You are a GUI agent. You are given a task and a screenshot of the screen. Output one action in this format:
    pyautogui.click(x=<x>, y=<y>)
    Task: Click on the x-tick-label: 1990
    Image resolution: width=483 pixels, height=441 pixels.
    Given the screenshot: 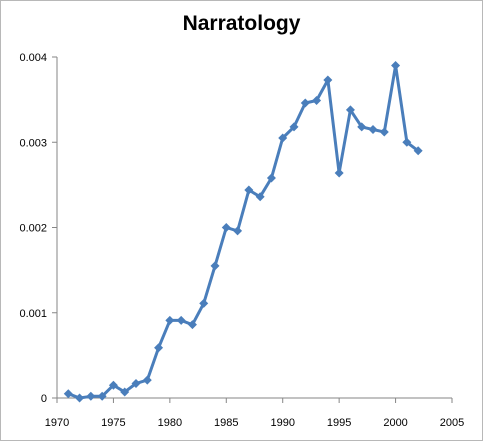 What is the action you would take?
    pyautogui.click(x=282, y=423)
    